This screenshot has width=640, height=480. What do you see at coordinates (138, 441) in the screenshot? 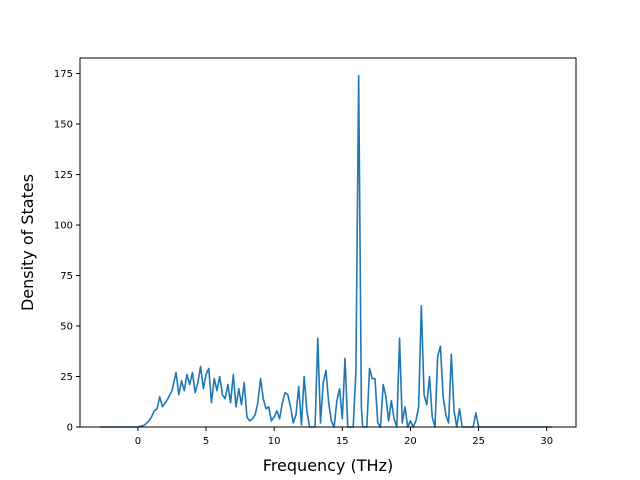
I see `x-tick-label: 0` at bounding box center [138, 441].